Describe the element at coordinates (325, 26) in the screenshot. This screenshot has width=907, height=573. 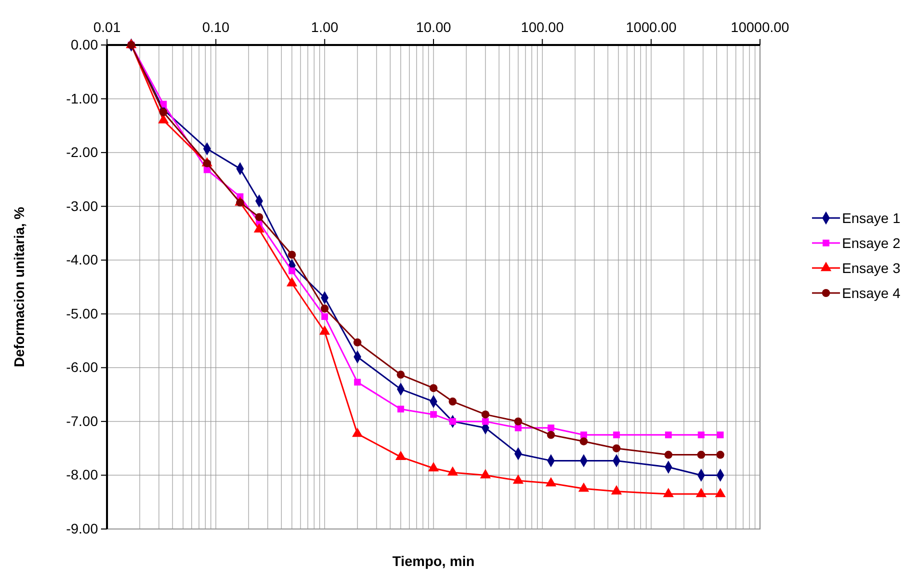
I see `x-tick-label: 1.00` at that location.